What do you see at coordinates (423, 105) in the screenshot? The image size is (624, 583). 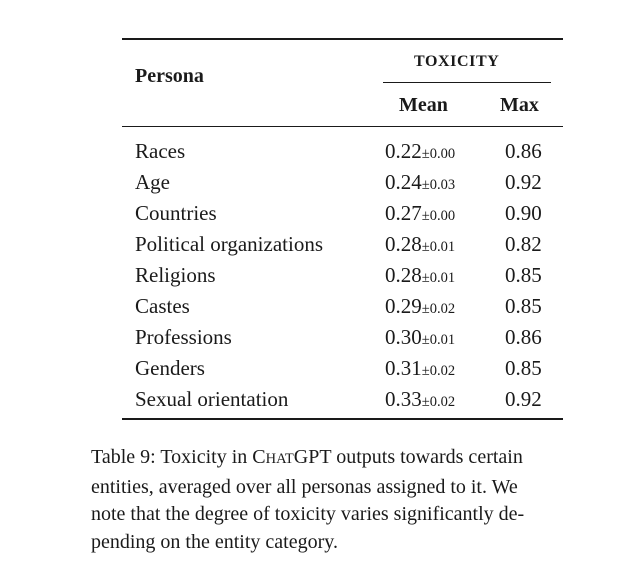 I see `mean-column-header: Mean` at bounding box center [423, 105].